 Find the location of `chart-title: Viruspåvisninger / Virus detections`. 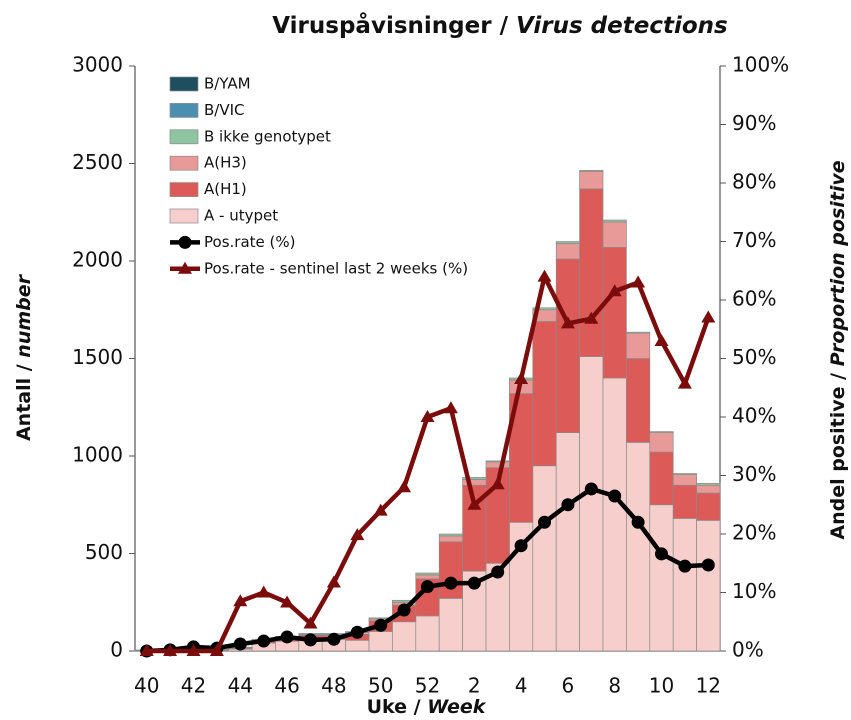

chart-title: Viruspåvisninger / Virus detections is located at coordinates (499, 25).